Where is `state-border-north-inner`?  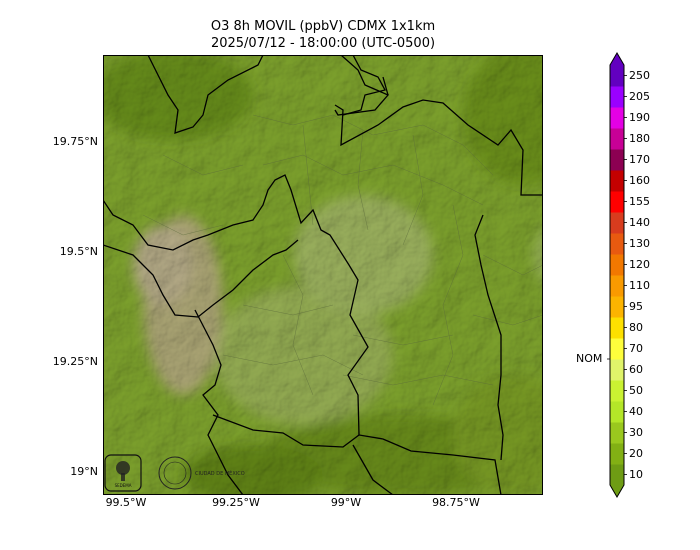
state-border-north-inner is located at coordinates (364, 85).